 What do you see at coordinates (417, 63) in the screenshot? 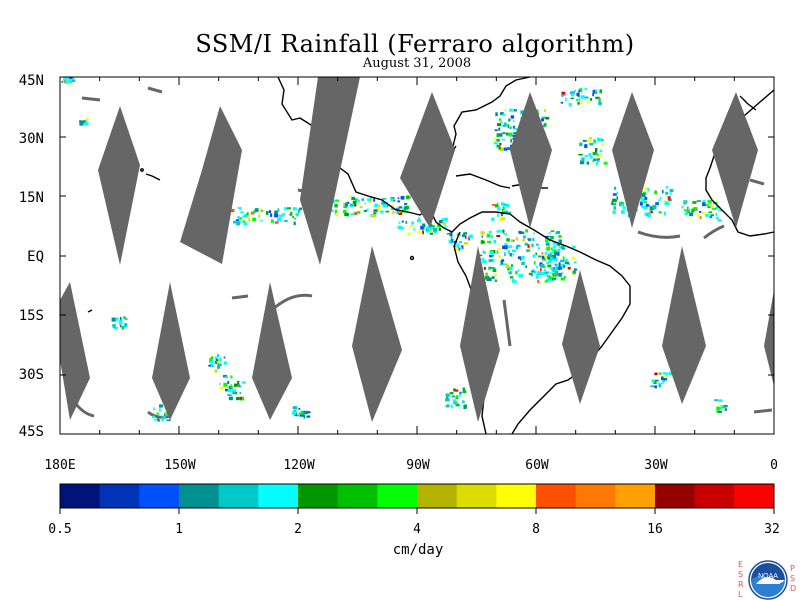
I see `map-date: August 31, 2008` at bounding box center [417, 63].